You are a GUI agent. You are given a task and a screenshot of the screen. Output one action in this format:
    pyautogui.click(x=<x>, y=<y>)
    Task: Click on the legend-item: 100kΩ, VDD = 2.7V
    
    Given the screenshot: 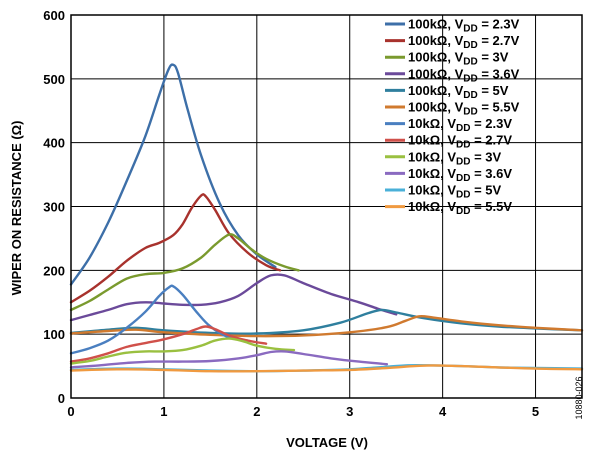 What is the action you would take?
    pyautogui.click(x=452, y=42)
    